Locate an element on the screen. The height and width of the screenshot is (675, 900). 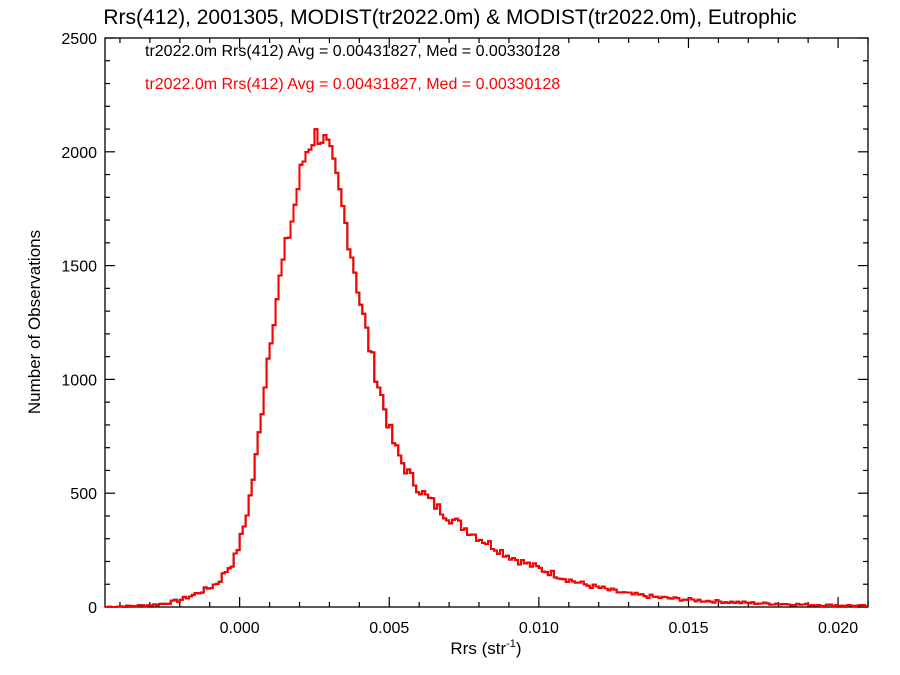
y-tick-label: 1000 is located at coordinates (79, 380).